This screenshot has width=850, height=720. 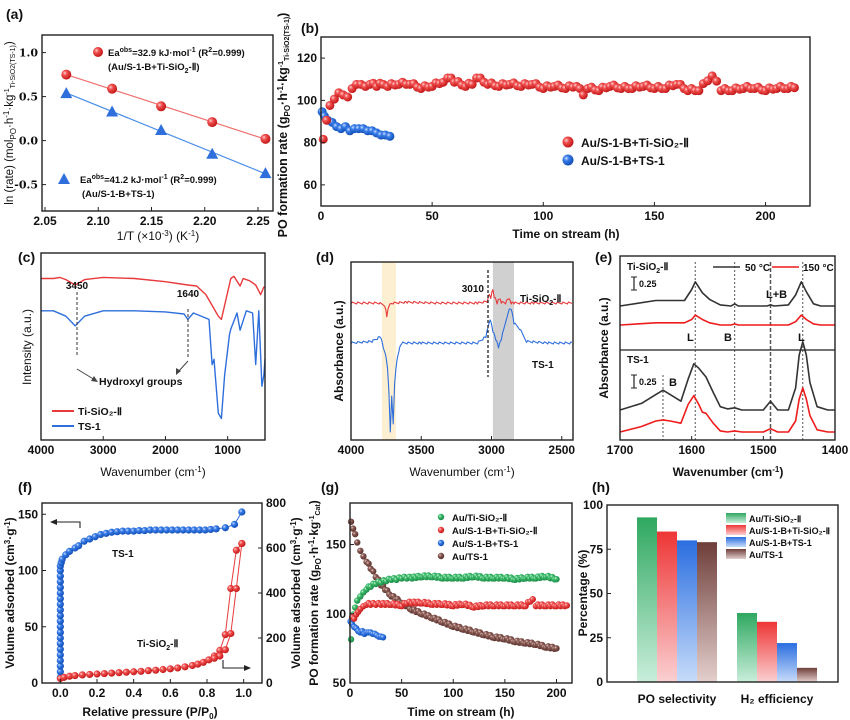 I want to click on x-axis-label-g: Time on stream (h), so click(x=460, y=712).